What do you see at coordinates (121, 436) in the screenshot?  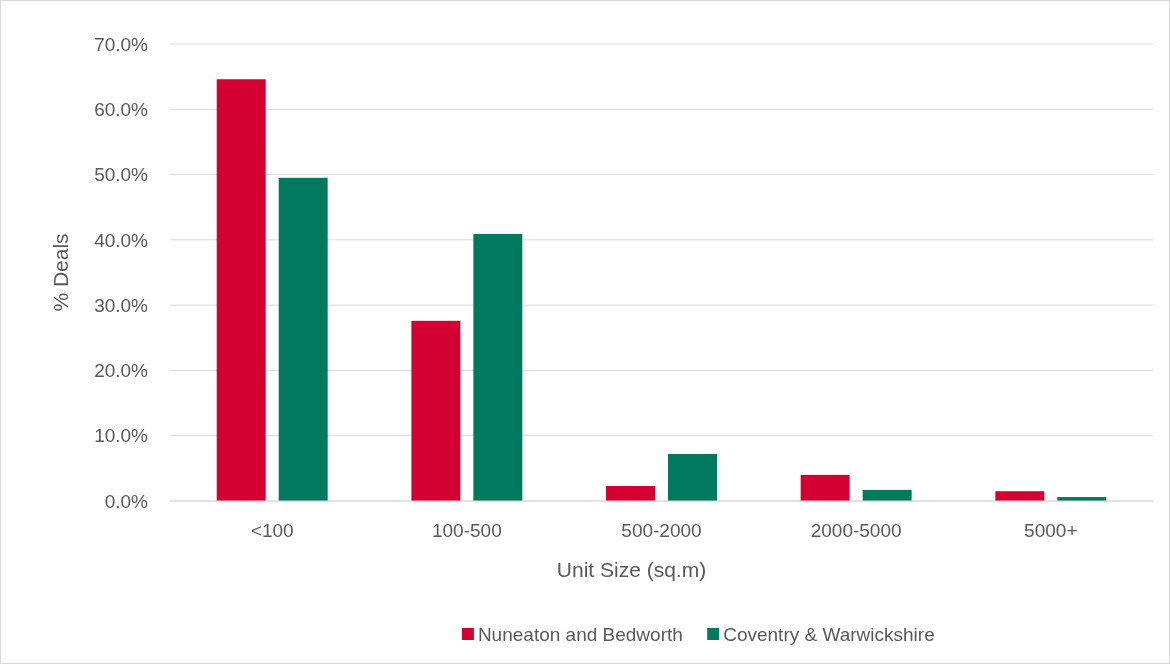 I see `y-tick-label: 10.0%` at bounding box center [121, 436].